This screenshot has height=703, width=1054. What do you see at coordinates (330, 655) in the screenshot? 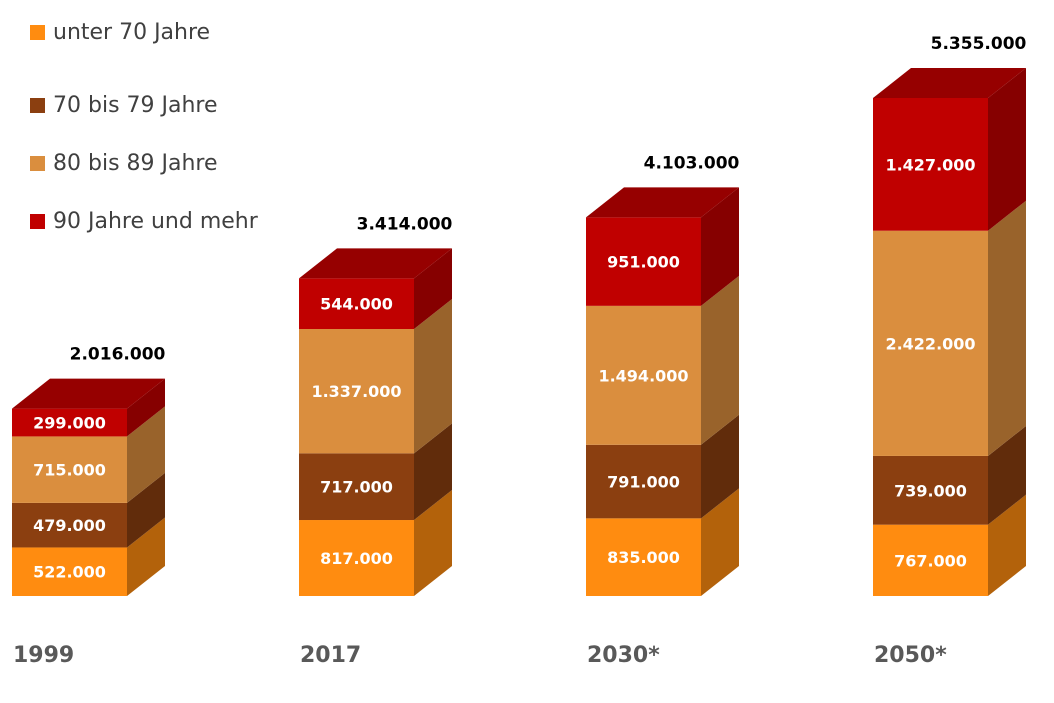
I see `category-label: 2017` at bounding box center [330, 655].